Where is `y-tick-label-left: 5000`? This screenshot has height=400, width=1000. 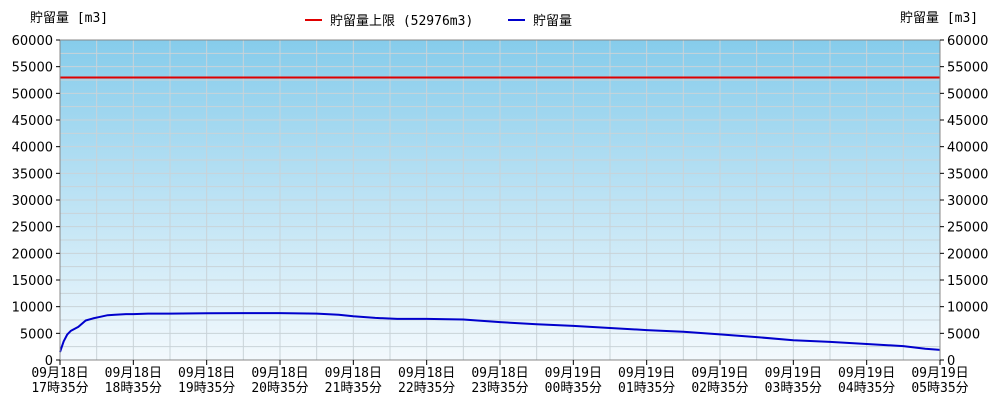
y-tick-label-left: 5000 is located at coordinates (36, 334).